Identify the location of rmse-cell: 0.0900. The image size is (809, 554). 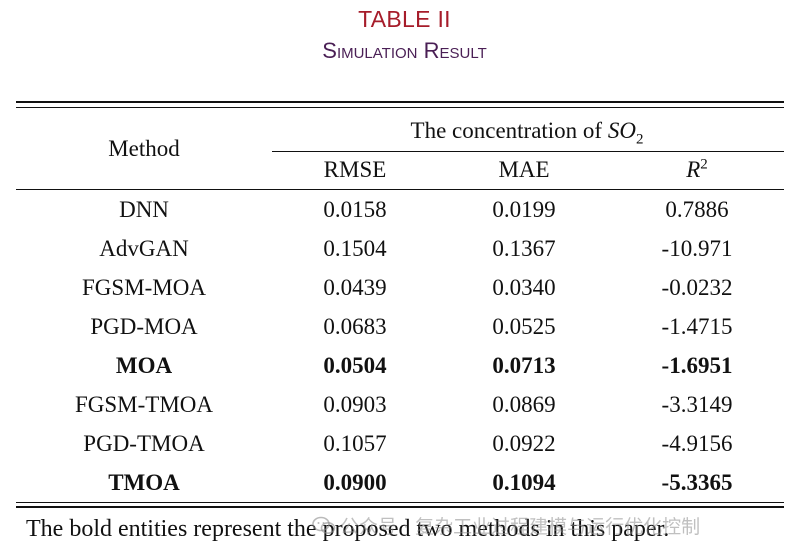
(355, 482).